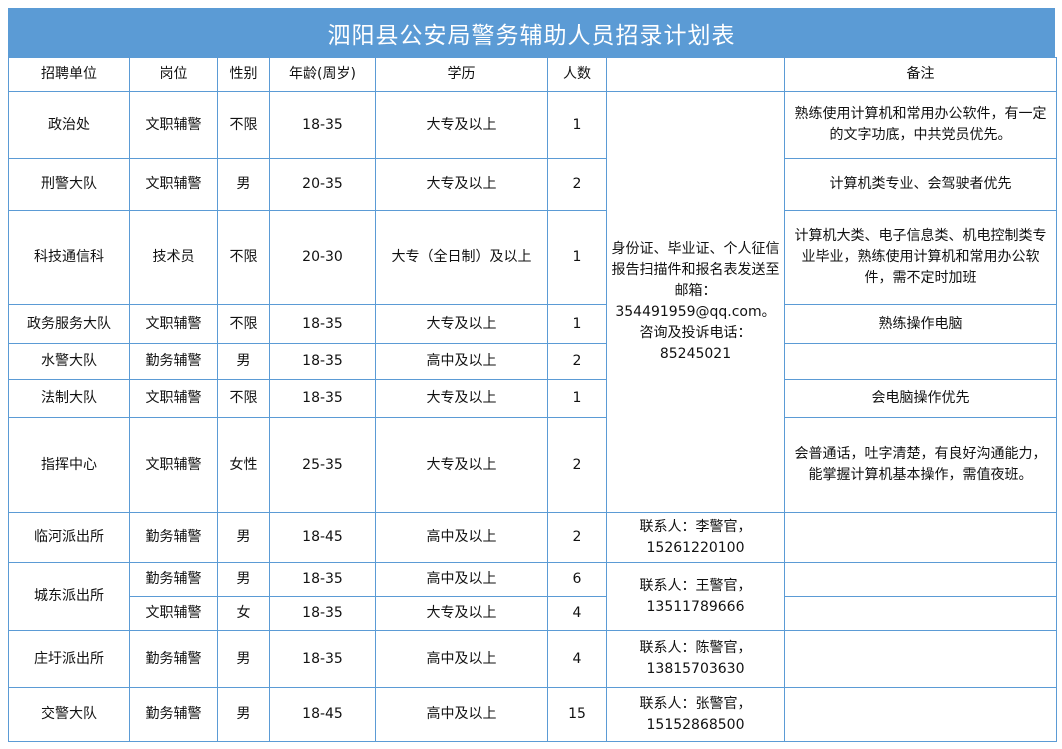  What do you see at coordinates (695, 596) in the screenshot?
I see `contact-cell: 联系人：王警官，13511789666` at bounding box center [695, 596].